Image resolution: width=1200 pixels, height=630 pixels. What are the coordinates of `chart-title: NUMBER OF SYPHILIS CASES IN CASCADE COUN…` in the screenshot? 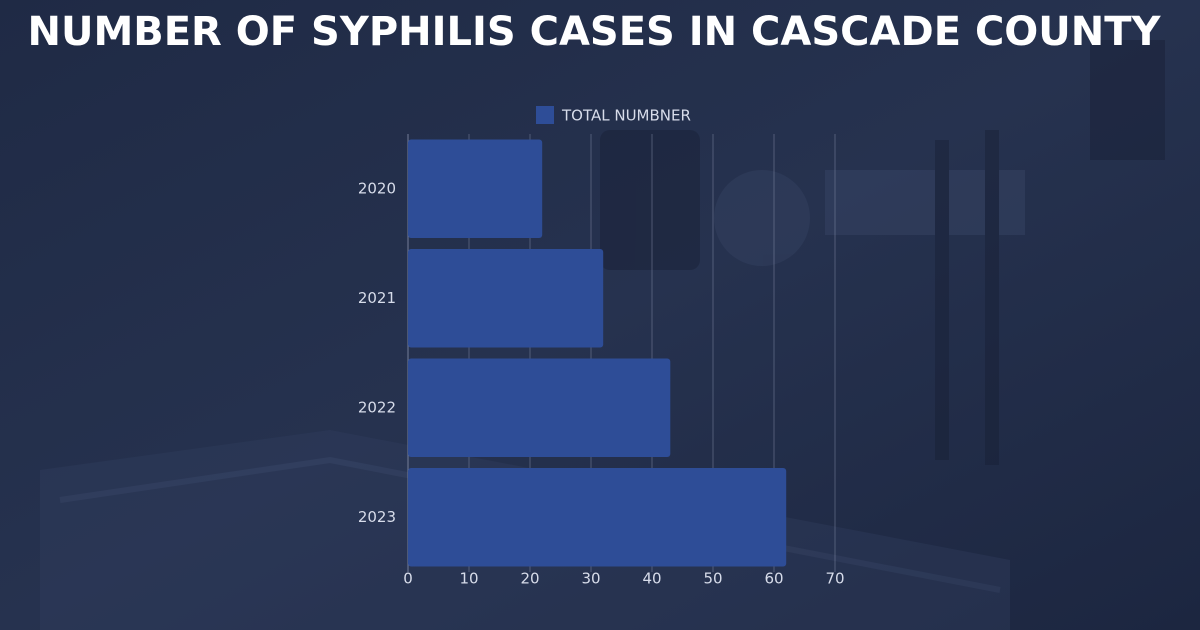 It's located at (594, 32).